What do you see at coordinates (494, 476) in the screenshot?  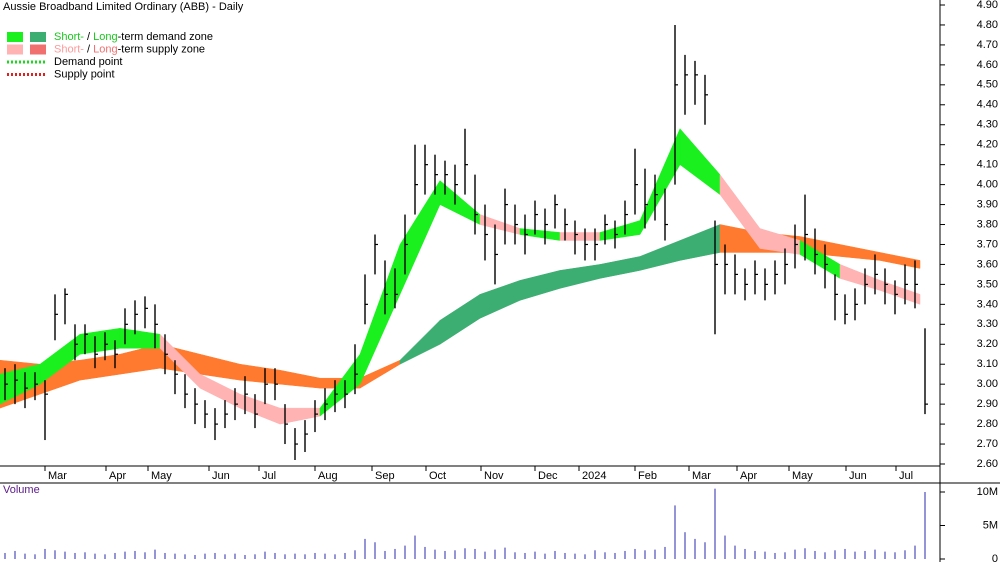 I see `x-tick-label: Nov` at bounding box center [494, 476].